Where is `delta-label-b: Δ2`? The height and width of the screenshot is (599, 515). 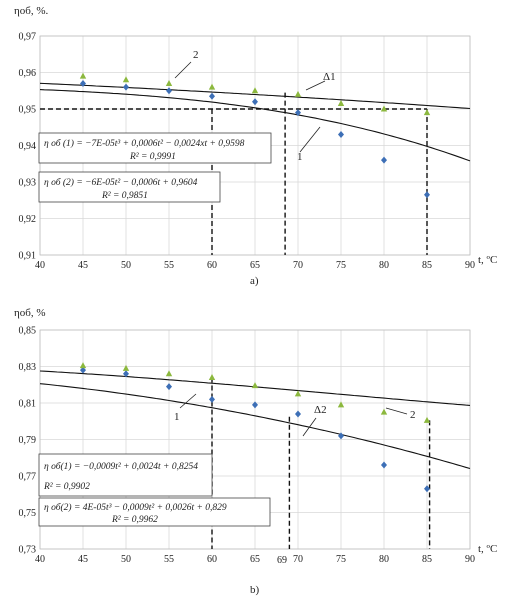
delta-label-b: Δ2 is located at coordinates (320, 410).